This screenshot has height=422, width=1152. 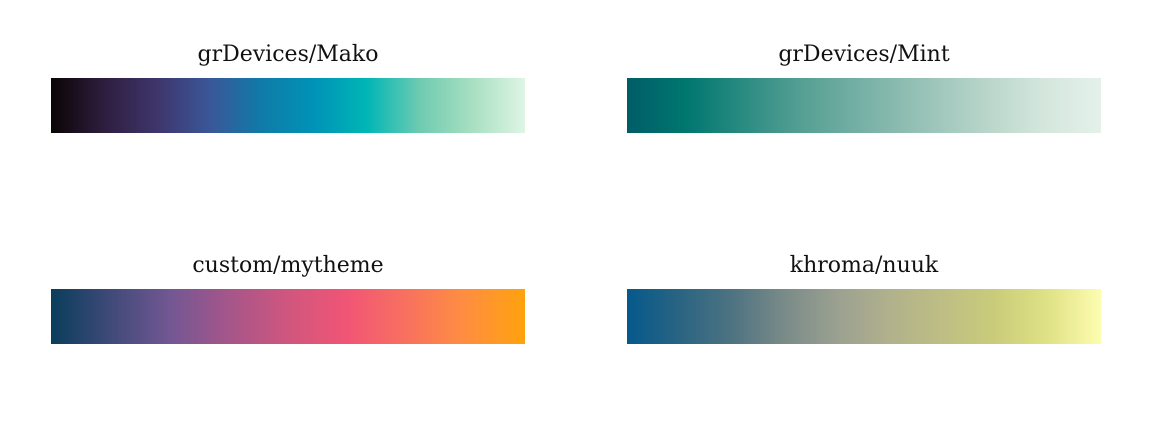 I want to click on palette-title: khroma/nuuk, so click(x=864, y=265).